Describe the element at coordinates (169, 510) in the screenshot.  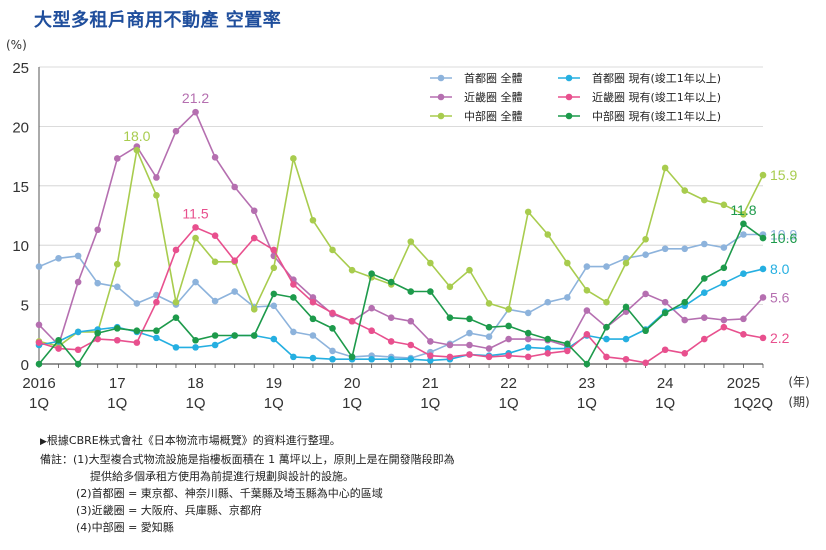
I see `remark-3: (3)近畿圈 = 大阪府、兵庫縣、京都府` at that location.